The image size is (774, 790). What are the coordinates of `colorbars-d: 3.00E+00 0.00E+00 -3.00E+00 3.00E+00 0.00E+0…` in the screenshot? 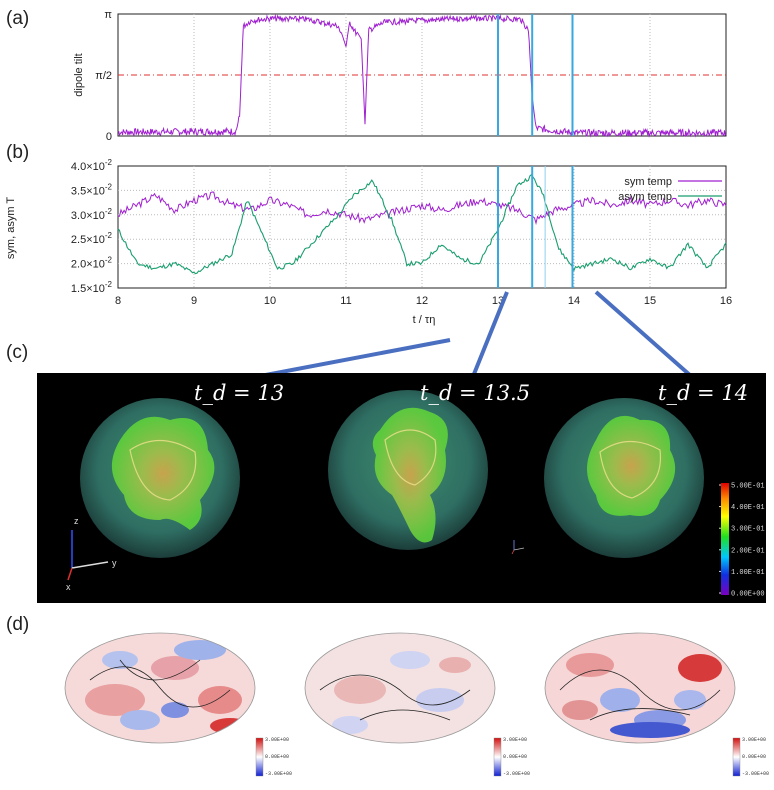 It's located at (512, 757).